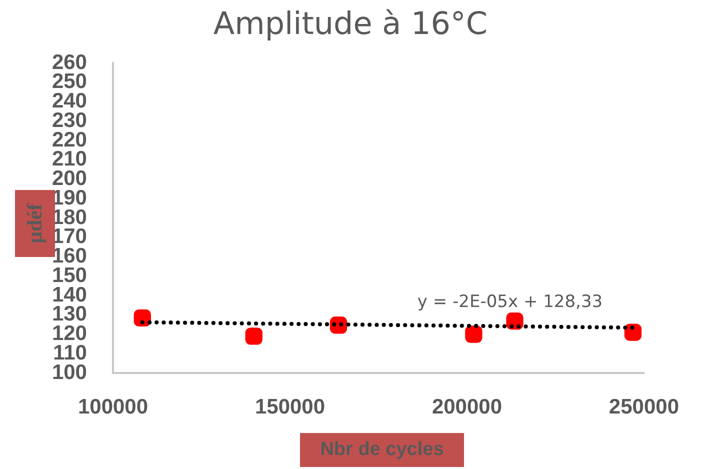  Describe the element at coordinates (510, 302) in the screenshot. I see `annotation: y = -2E-05x + 128,33` at that location.